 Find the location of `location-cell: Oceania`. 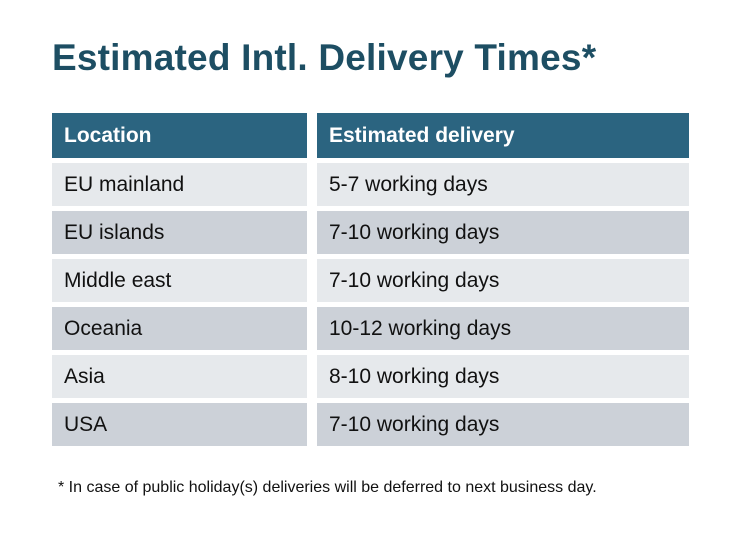

location-cell: Oceania is located at coordinates (179, 328).